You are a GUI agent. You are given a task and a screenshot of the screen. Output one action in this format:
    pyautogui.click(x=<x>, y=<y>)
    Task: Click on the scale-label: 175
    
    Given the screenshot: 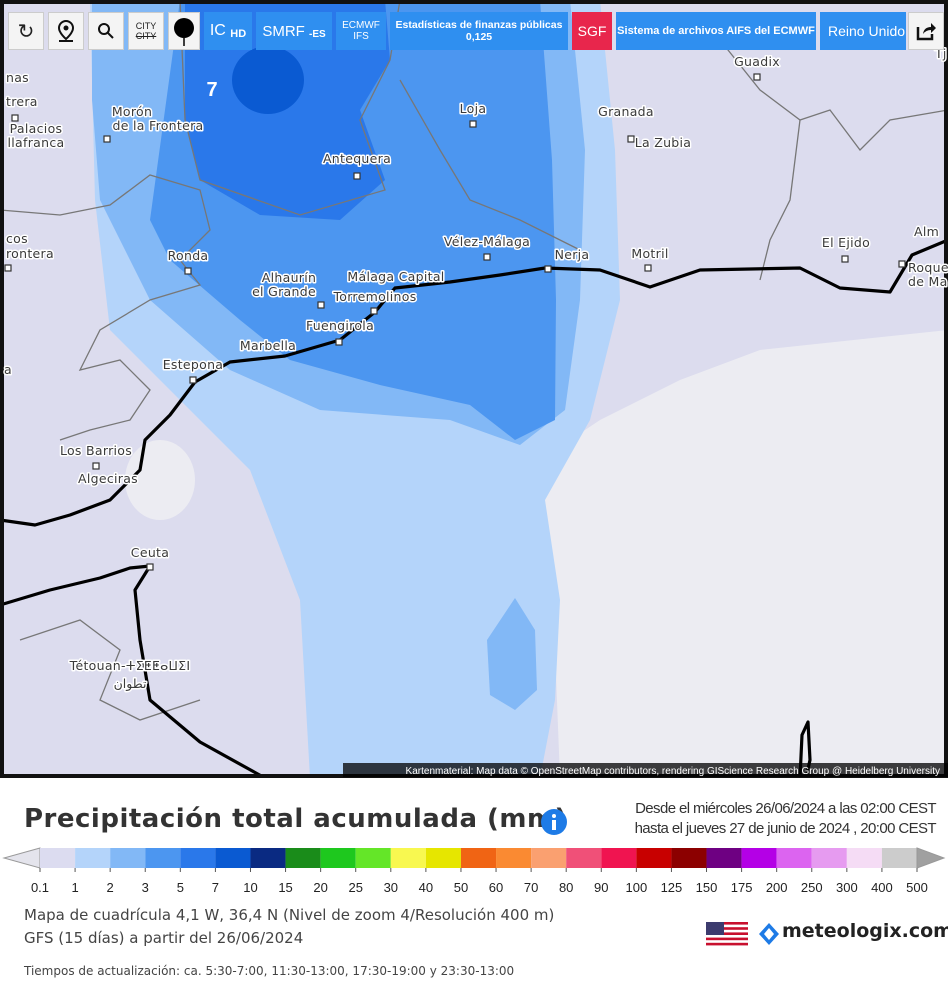 What is the action you would take?
    pyautogui.click(x=742, y=887)
    